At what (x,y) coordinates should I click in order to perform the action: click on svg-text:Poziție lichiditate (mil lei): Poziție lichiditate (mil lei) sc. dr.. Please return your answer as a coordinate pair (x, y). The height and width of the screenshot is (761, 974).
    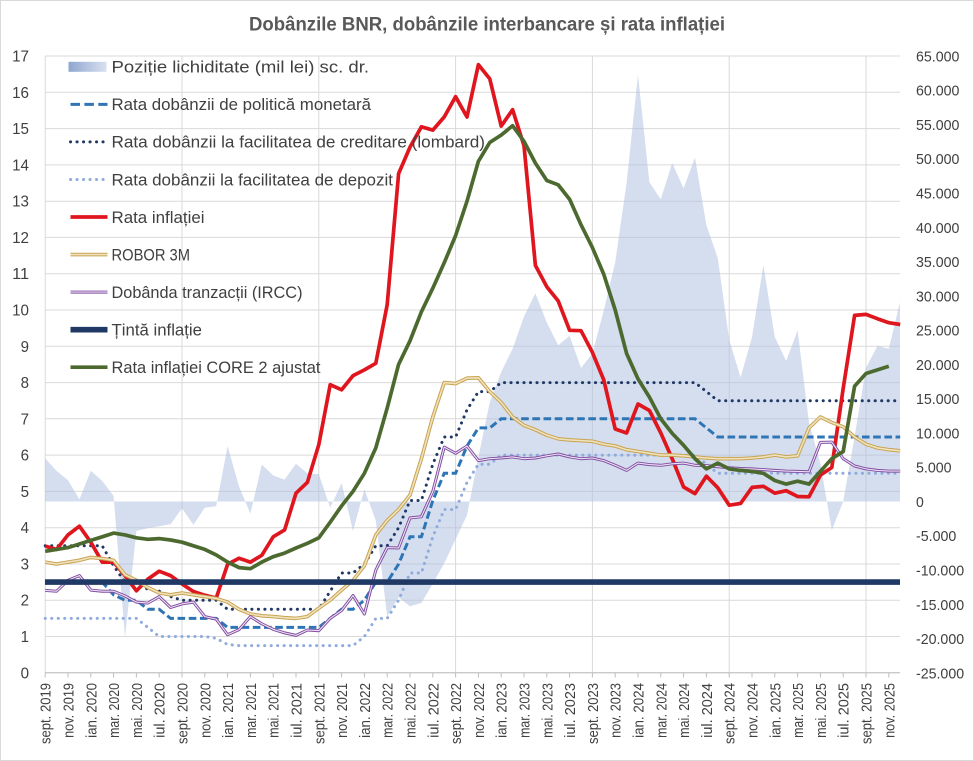
    Looking at the image, I should click on (241, 67).